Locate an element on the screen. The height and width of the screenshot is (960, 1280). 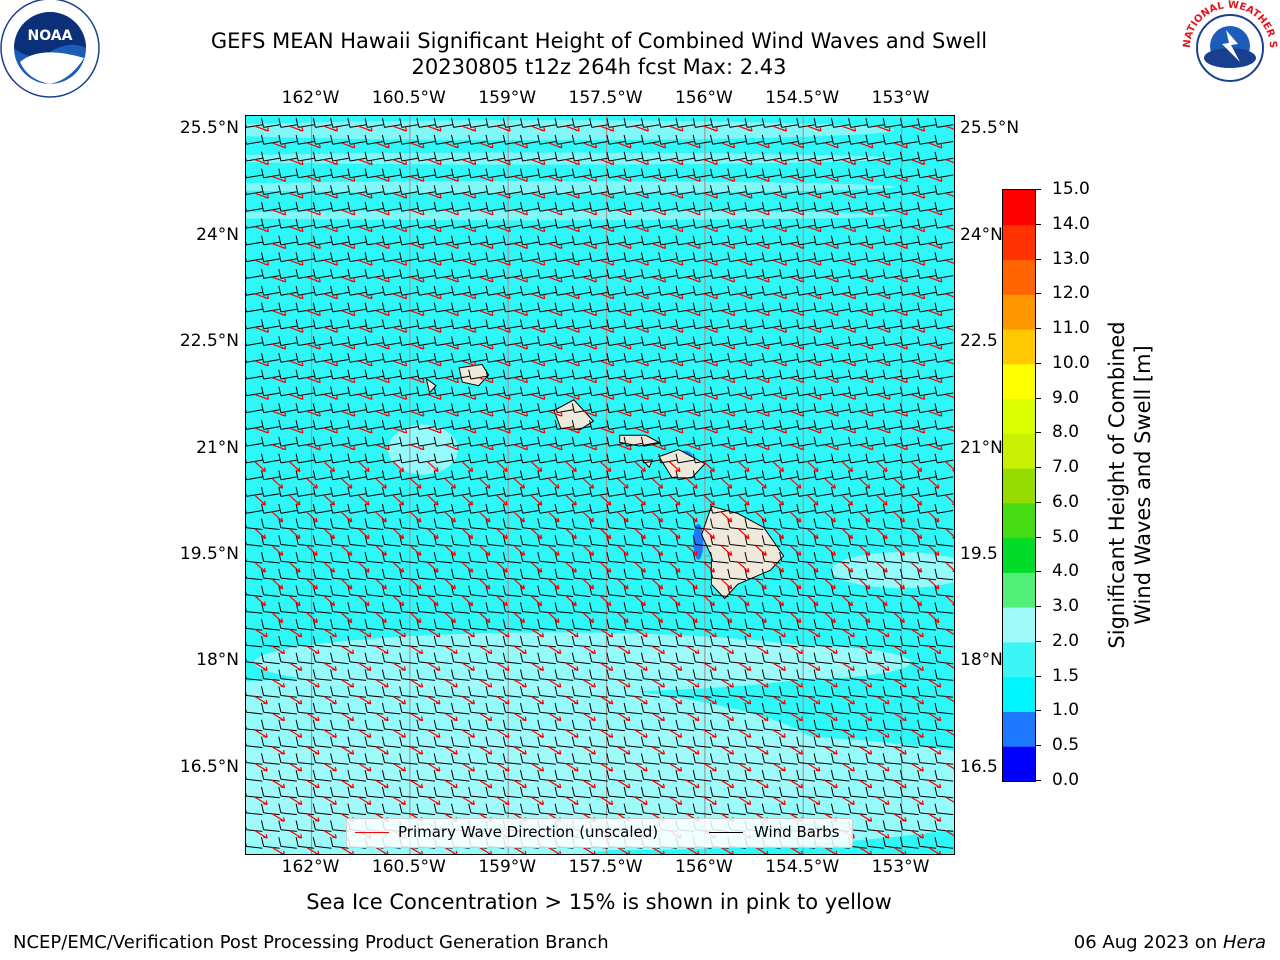
colorbar is located at coordinates (1019, 485).